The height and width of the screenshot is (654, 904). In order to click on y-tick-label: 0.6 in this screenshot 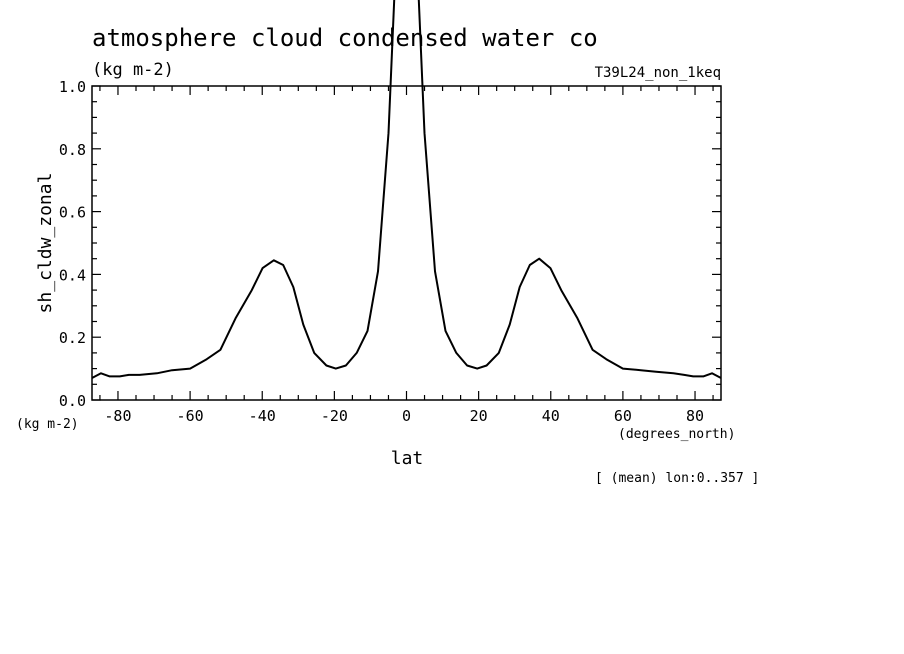, I will do `click(72, 213)`.